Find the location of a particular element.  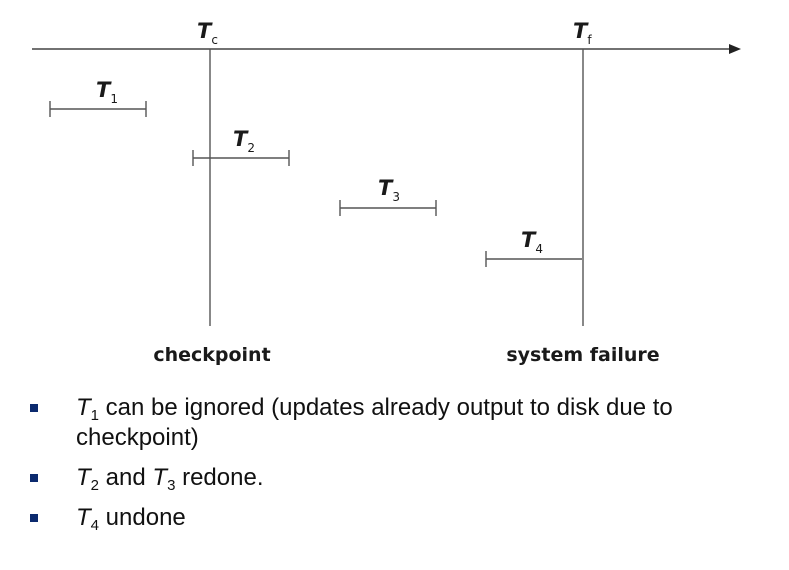

failure-caption: system failure is located at coordinates (582, 355).